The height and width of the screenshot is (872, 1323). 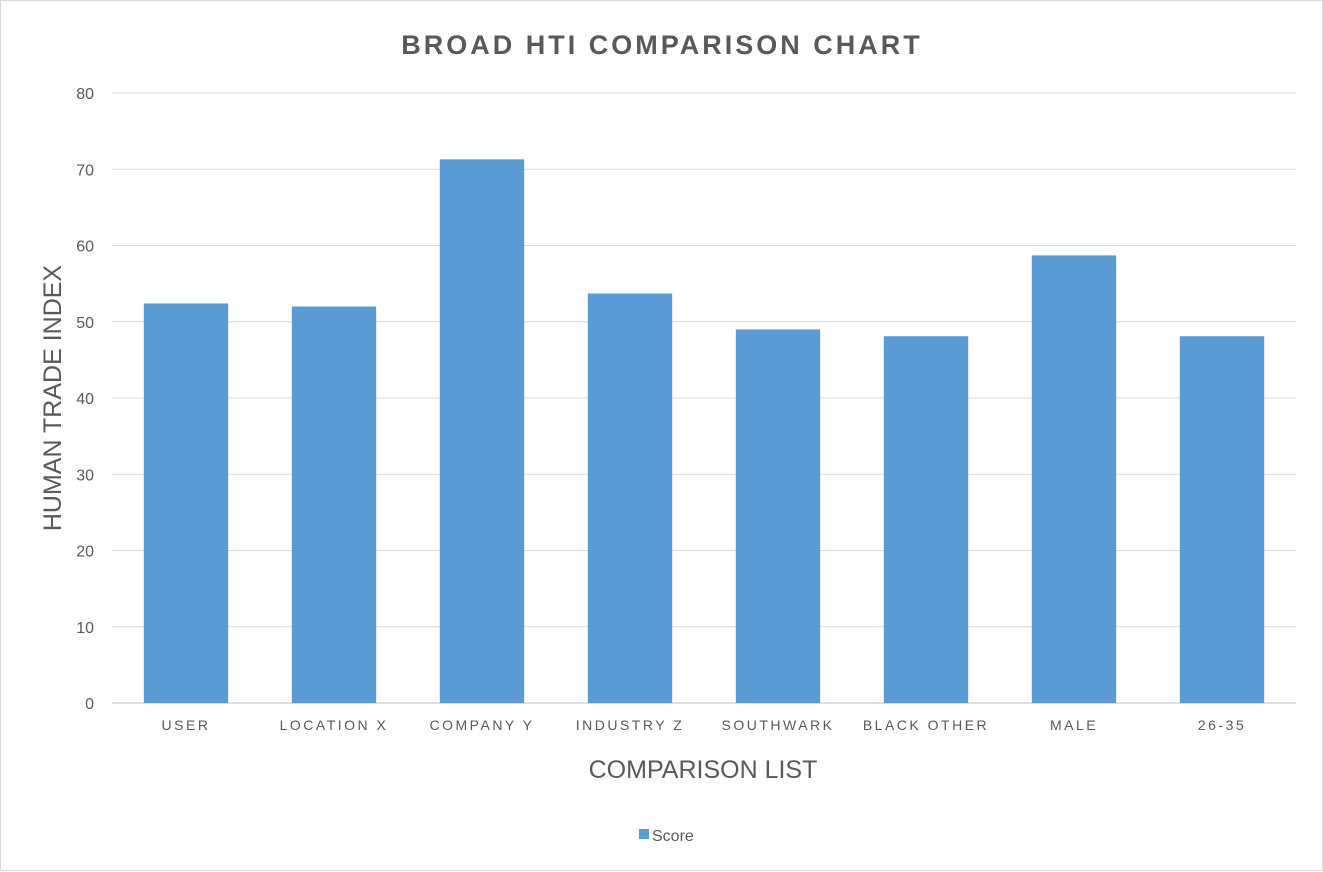 I want to click on y-tick-label: 30, so click(x=85, y=475).